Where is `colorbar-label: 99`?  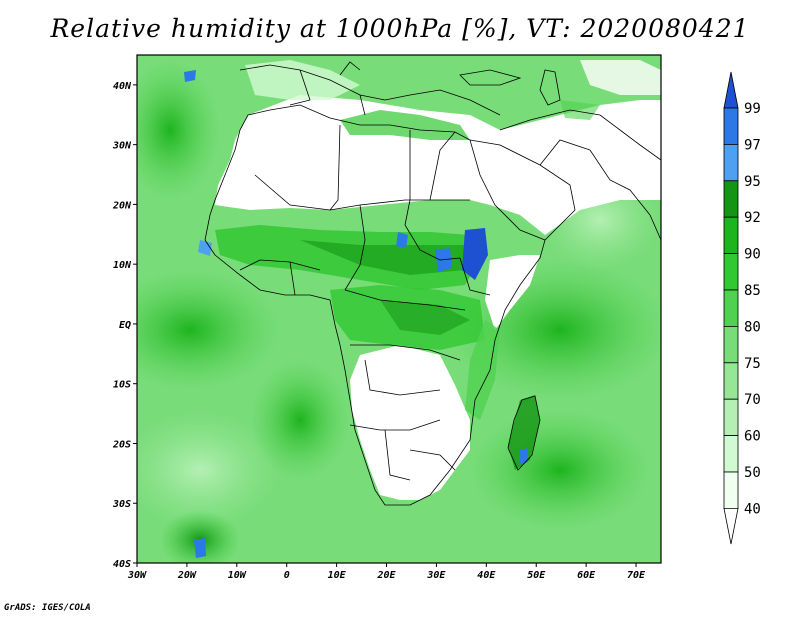 colorbar-label: 99 is located at coordinates (752, 109).